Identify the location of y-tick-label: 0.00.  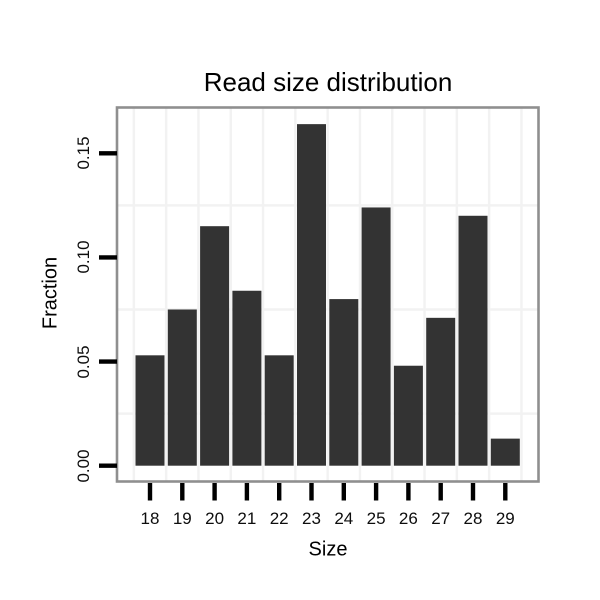
(83, 466).